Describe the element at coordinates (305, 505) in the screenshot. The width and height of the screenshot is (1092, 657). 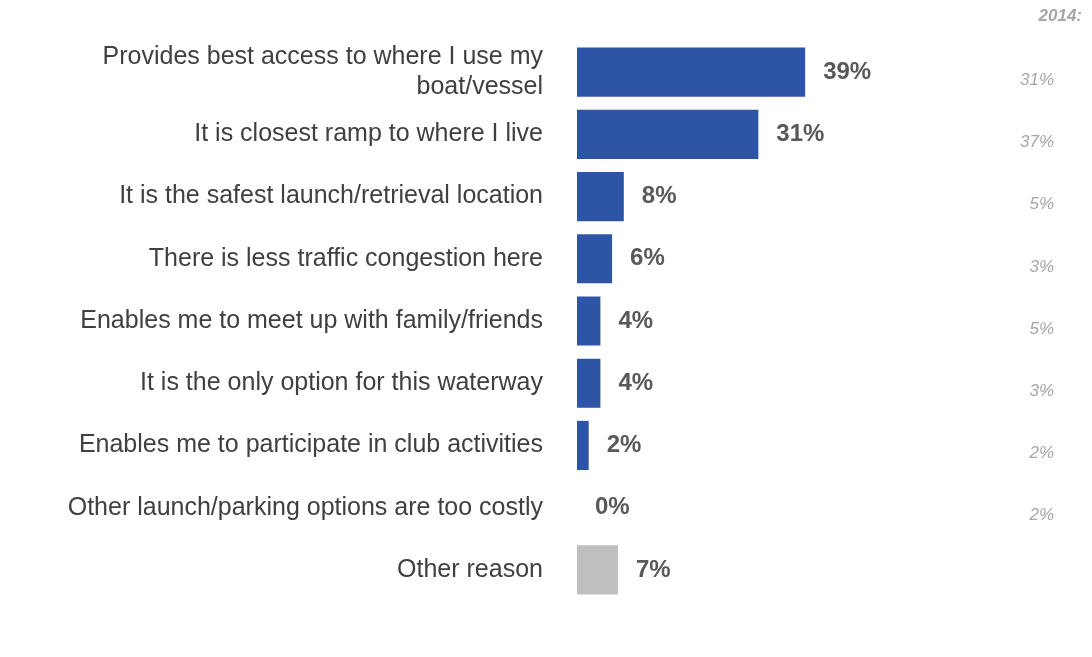
I see `y-tick-label: Other launch/parking options are too costly` at that location.